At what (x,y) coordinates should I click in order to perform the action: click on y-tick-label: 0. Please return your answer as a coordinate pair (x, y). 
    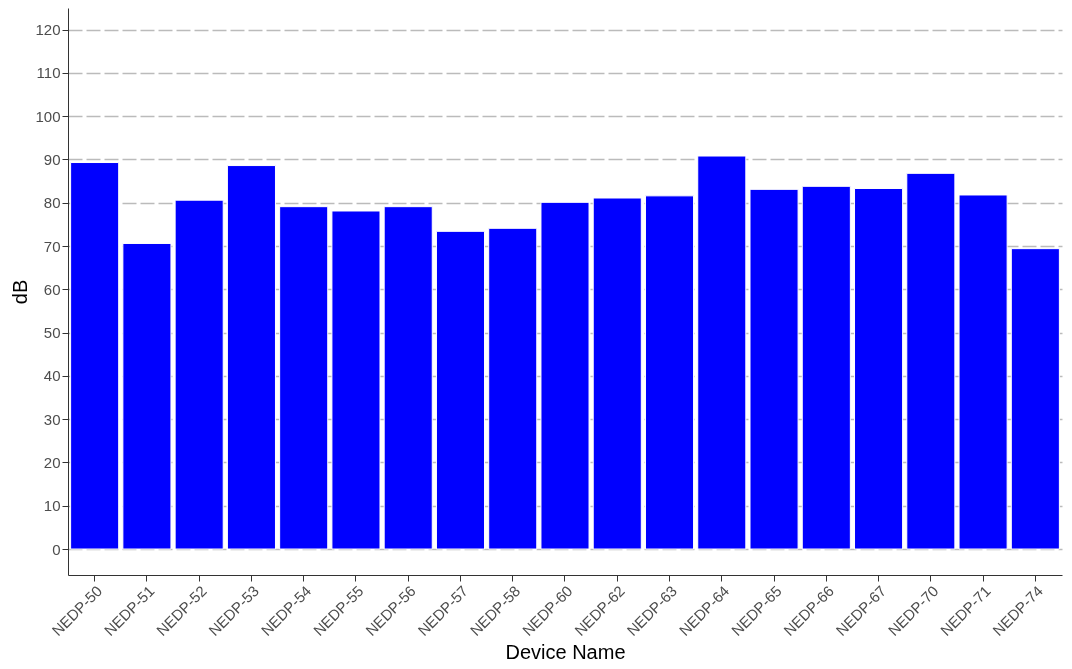
    Looking at the image, I should click on (56, 549).